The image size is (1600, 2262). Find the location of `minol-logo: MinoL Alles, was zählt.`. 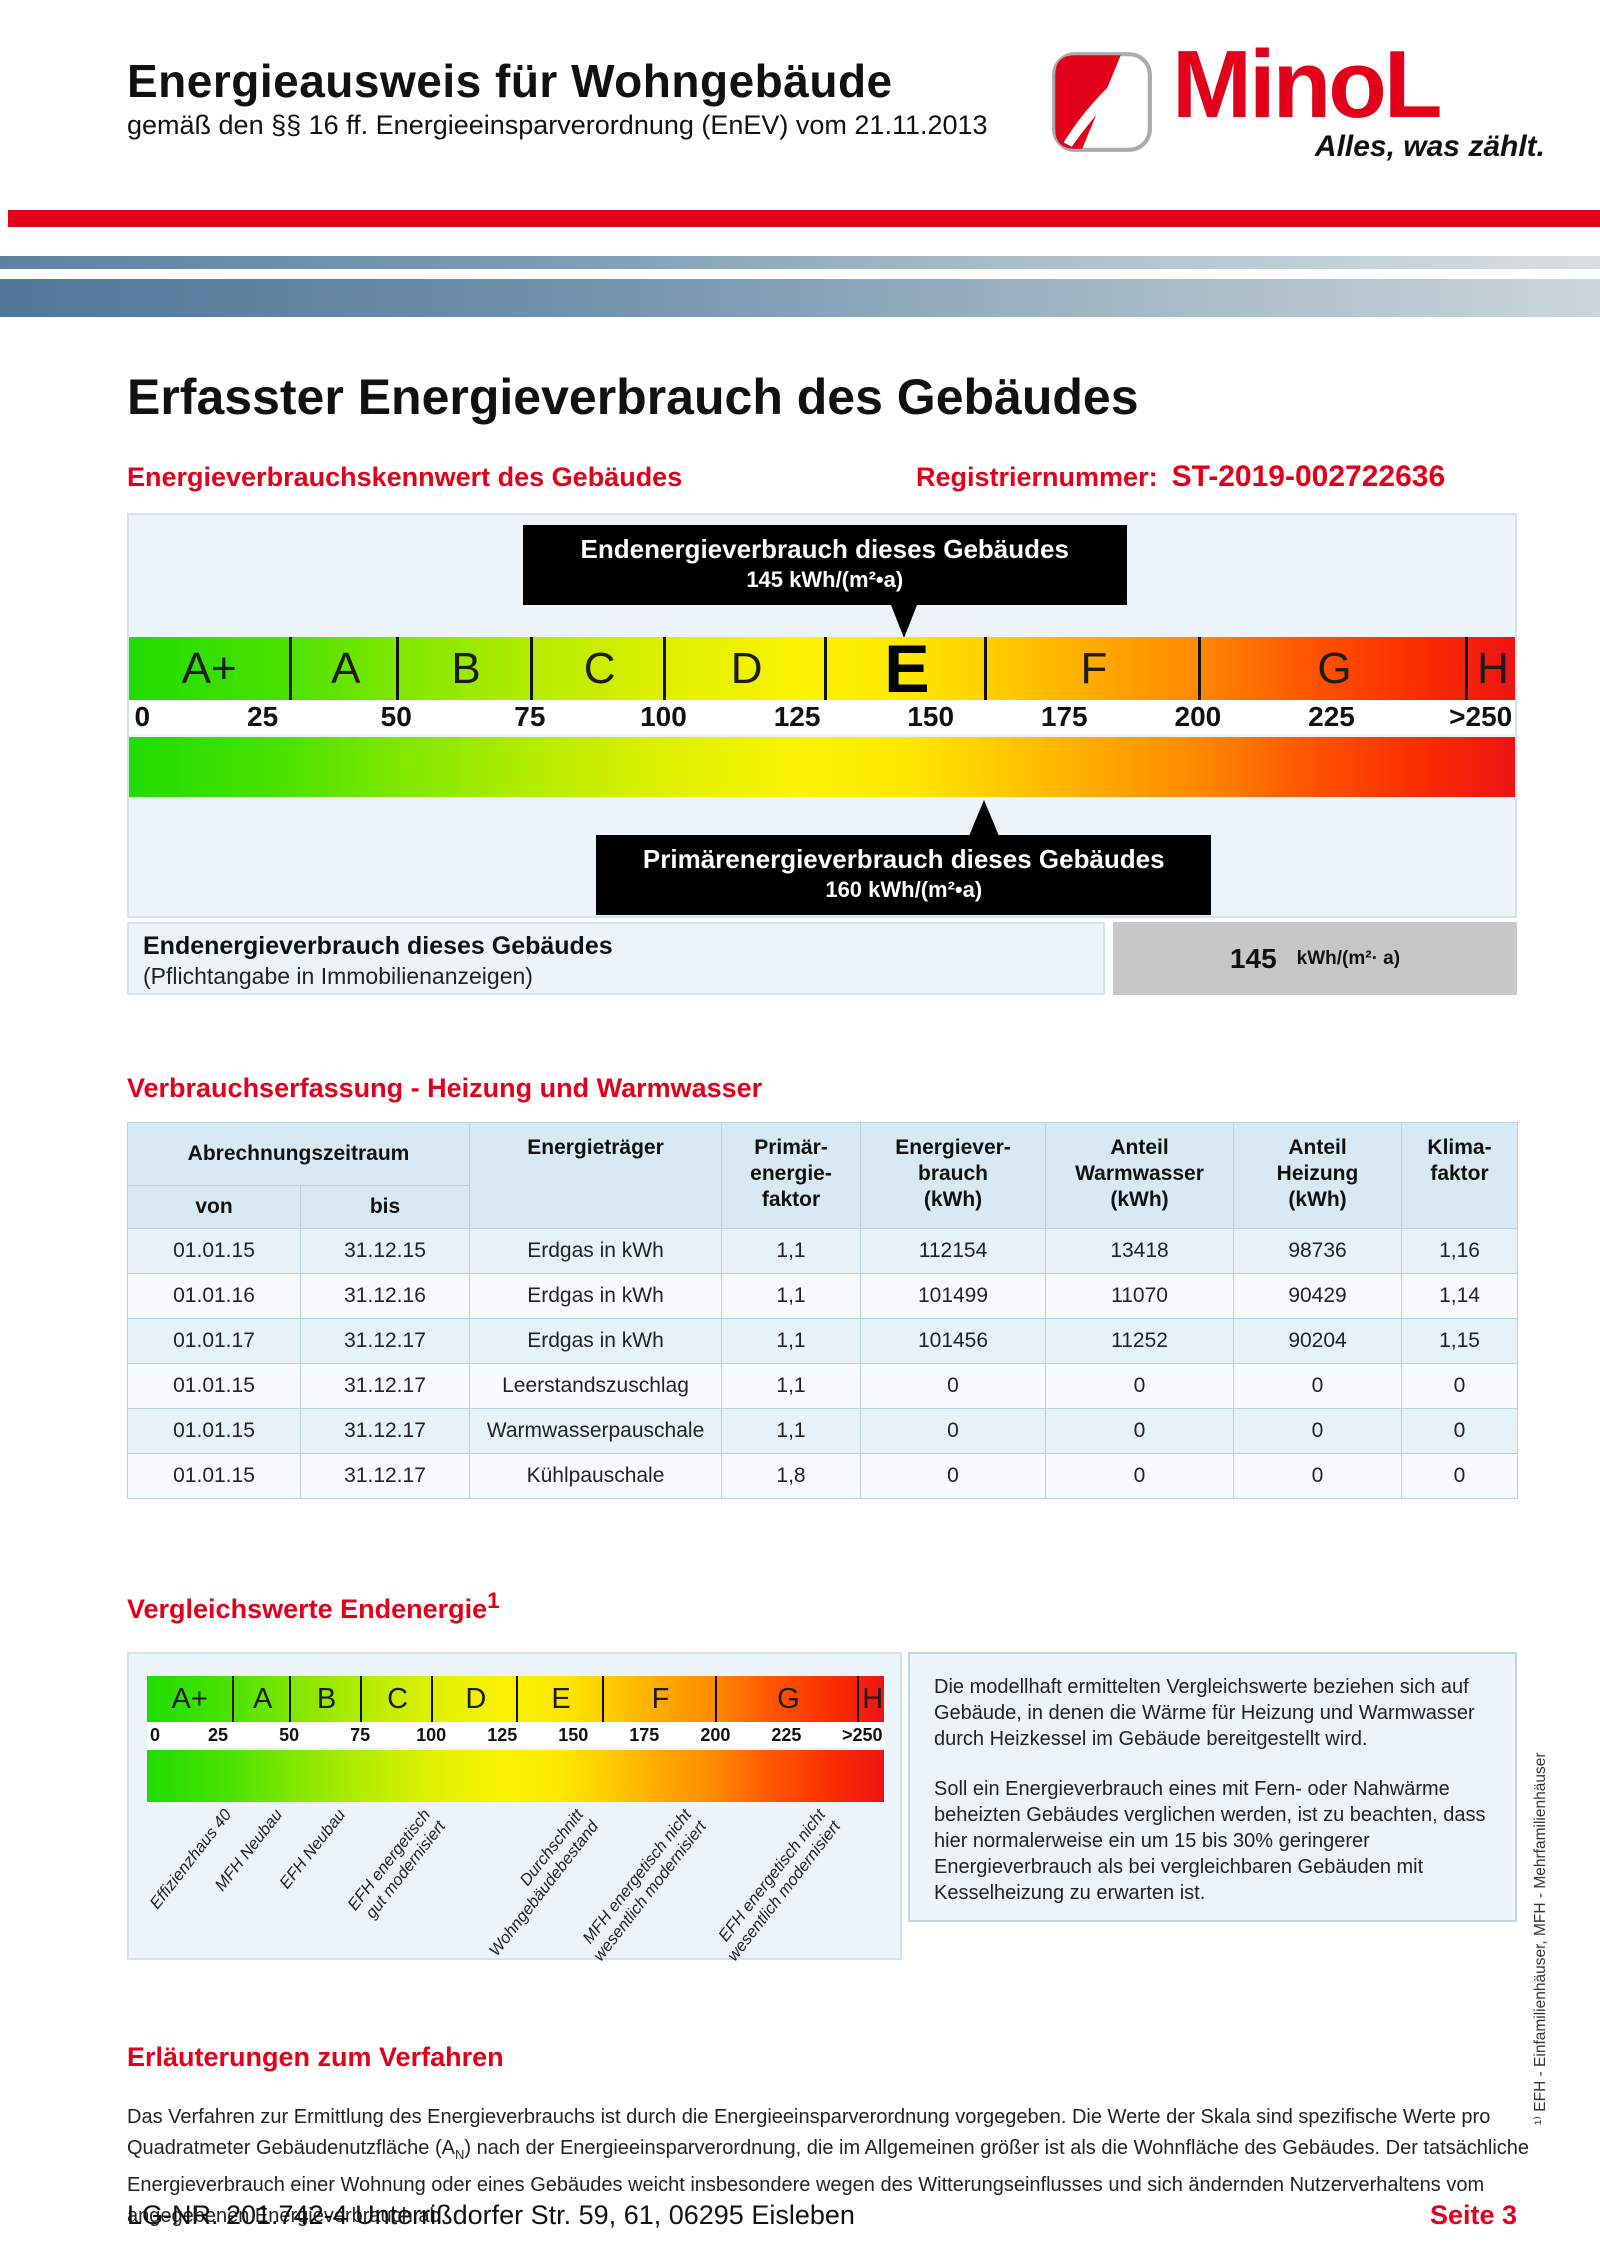

minol-logo: MinoL Alles, was zählt. is located at coordinates (1297, 101).